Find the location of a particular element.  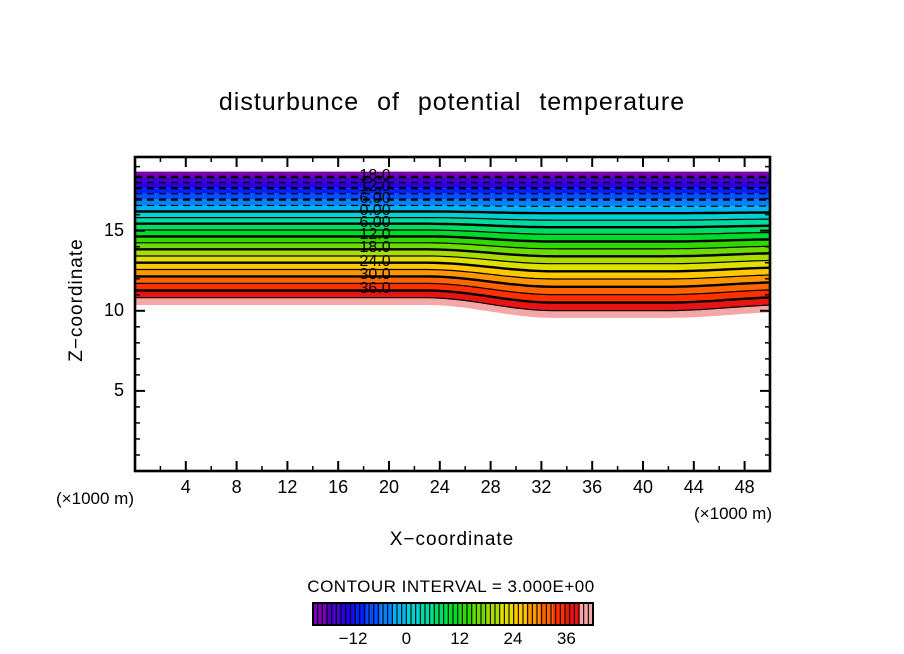

colorbar-tick-label: 24 is located at coordinates (513, 638).